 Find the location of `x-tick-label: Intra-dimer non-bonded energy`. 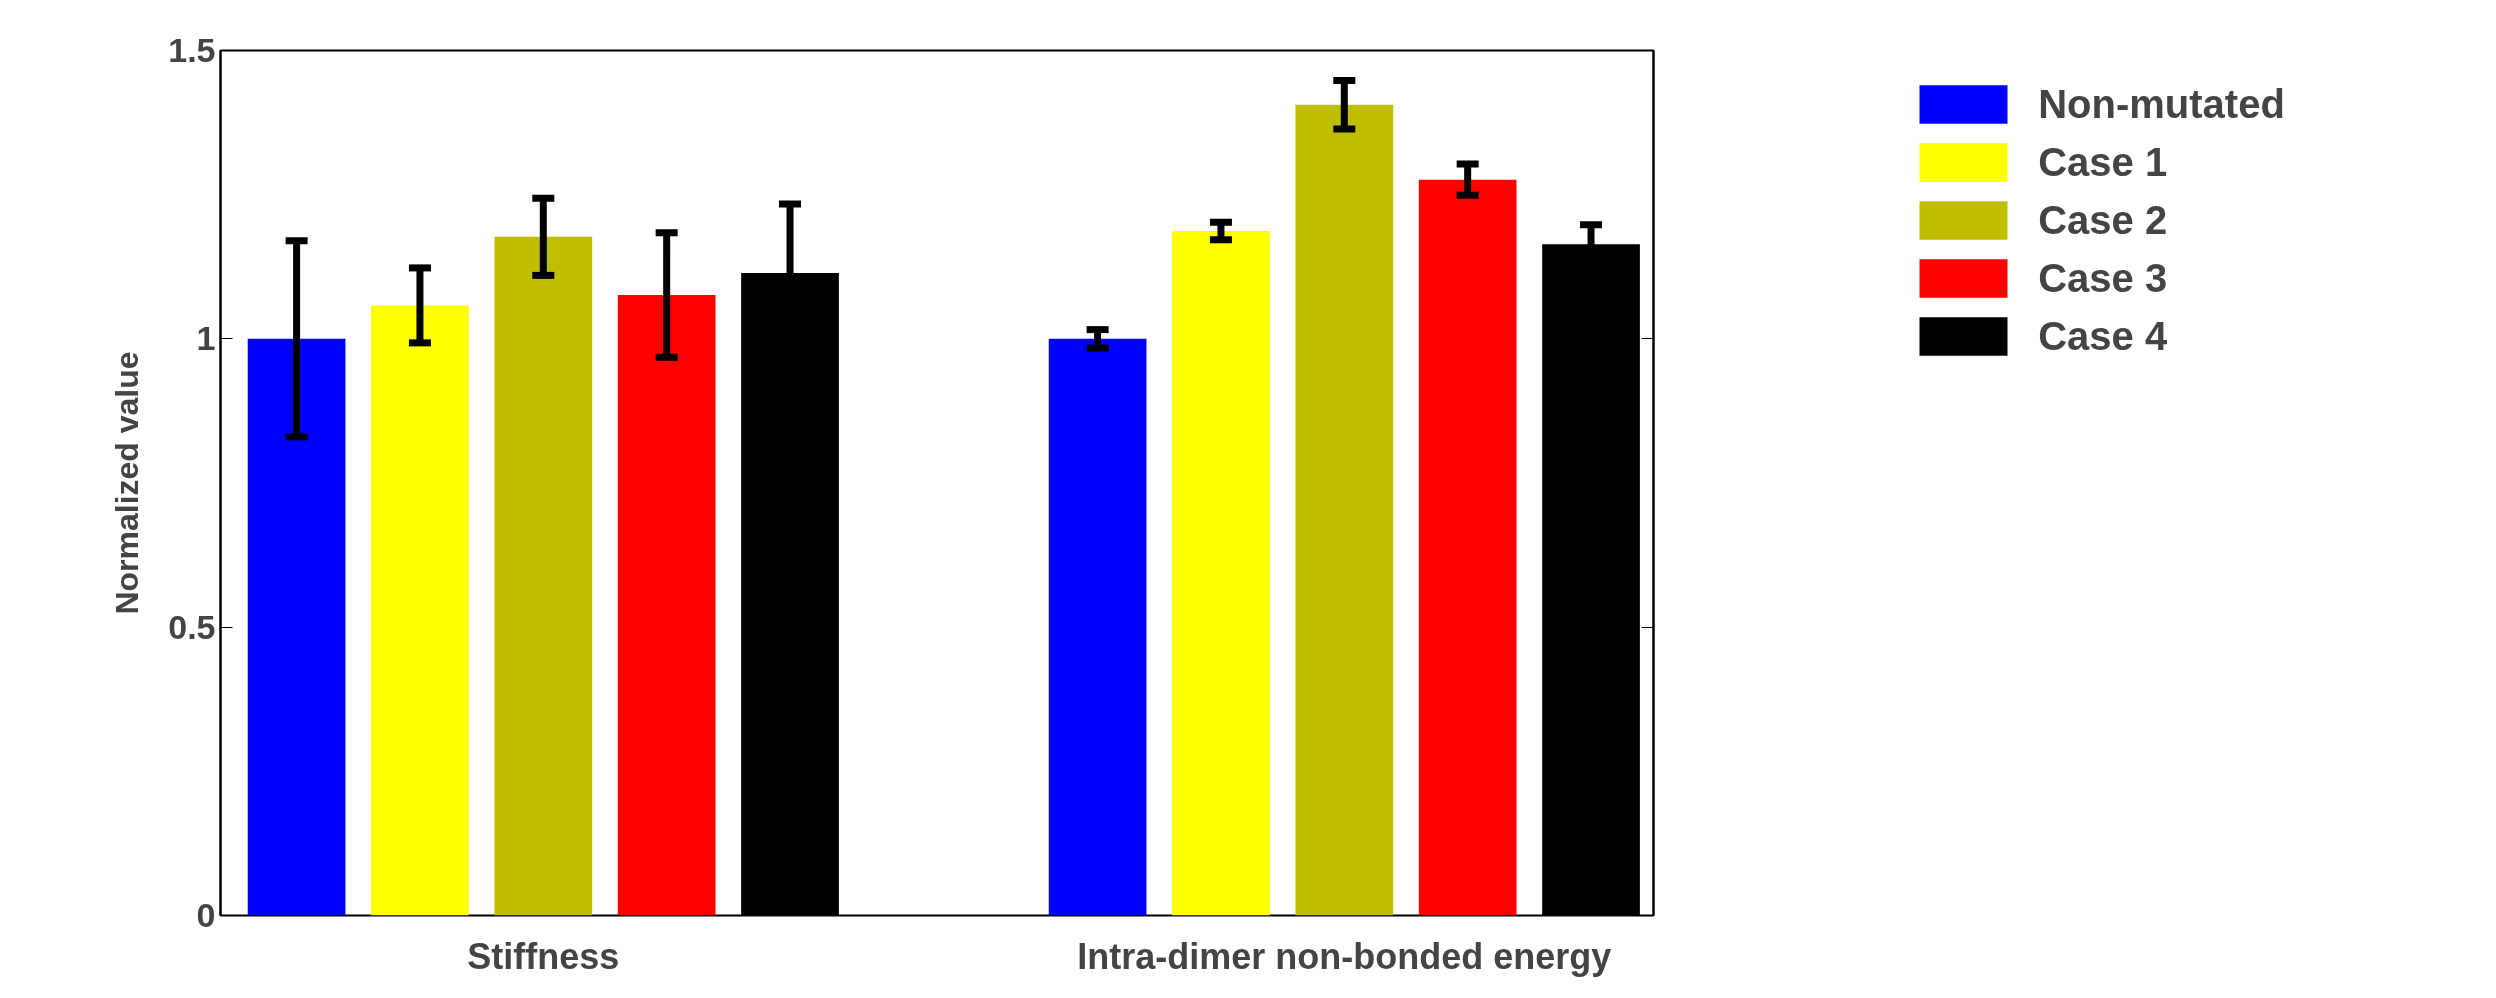

x-tick-label: Intra-dimer non-bonded energy is located at coordinates (1344, 956).